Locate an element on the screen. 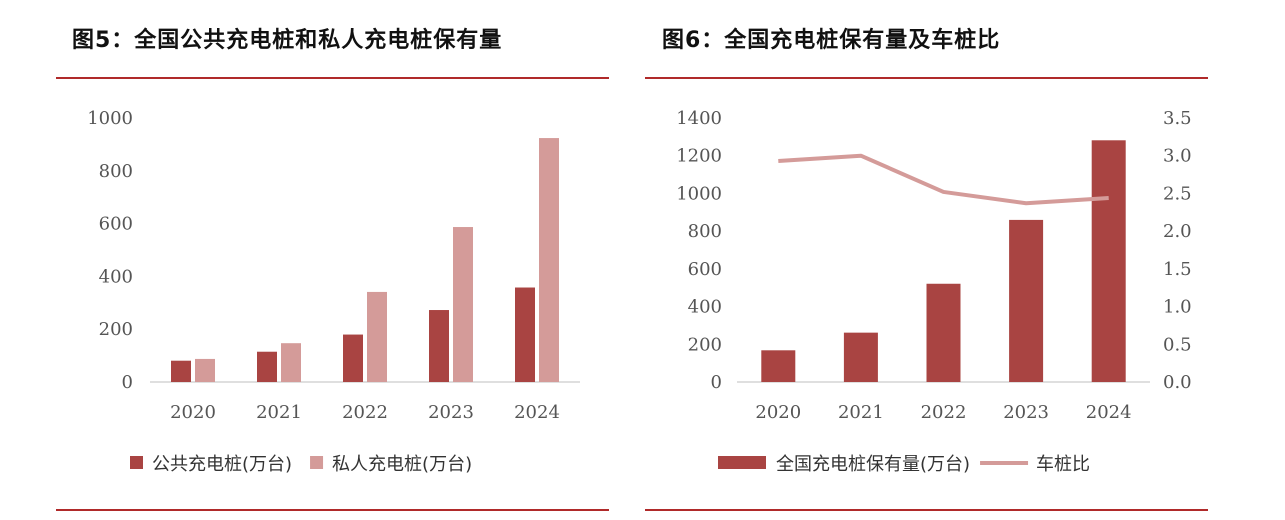 The height and width of the screenshot is (520, 1285). figure-6-bottom-rule is located at coordinates (926, 510).